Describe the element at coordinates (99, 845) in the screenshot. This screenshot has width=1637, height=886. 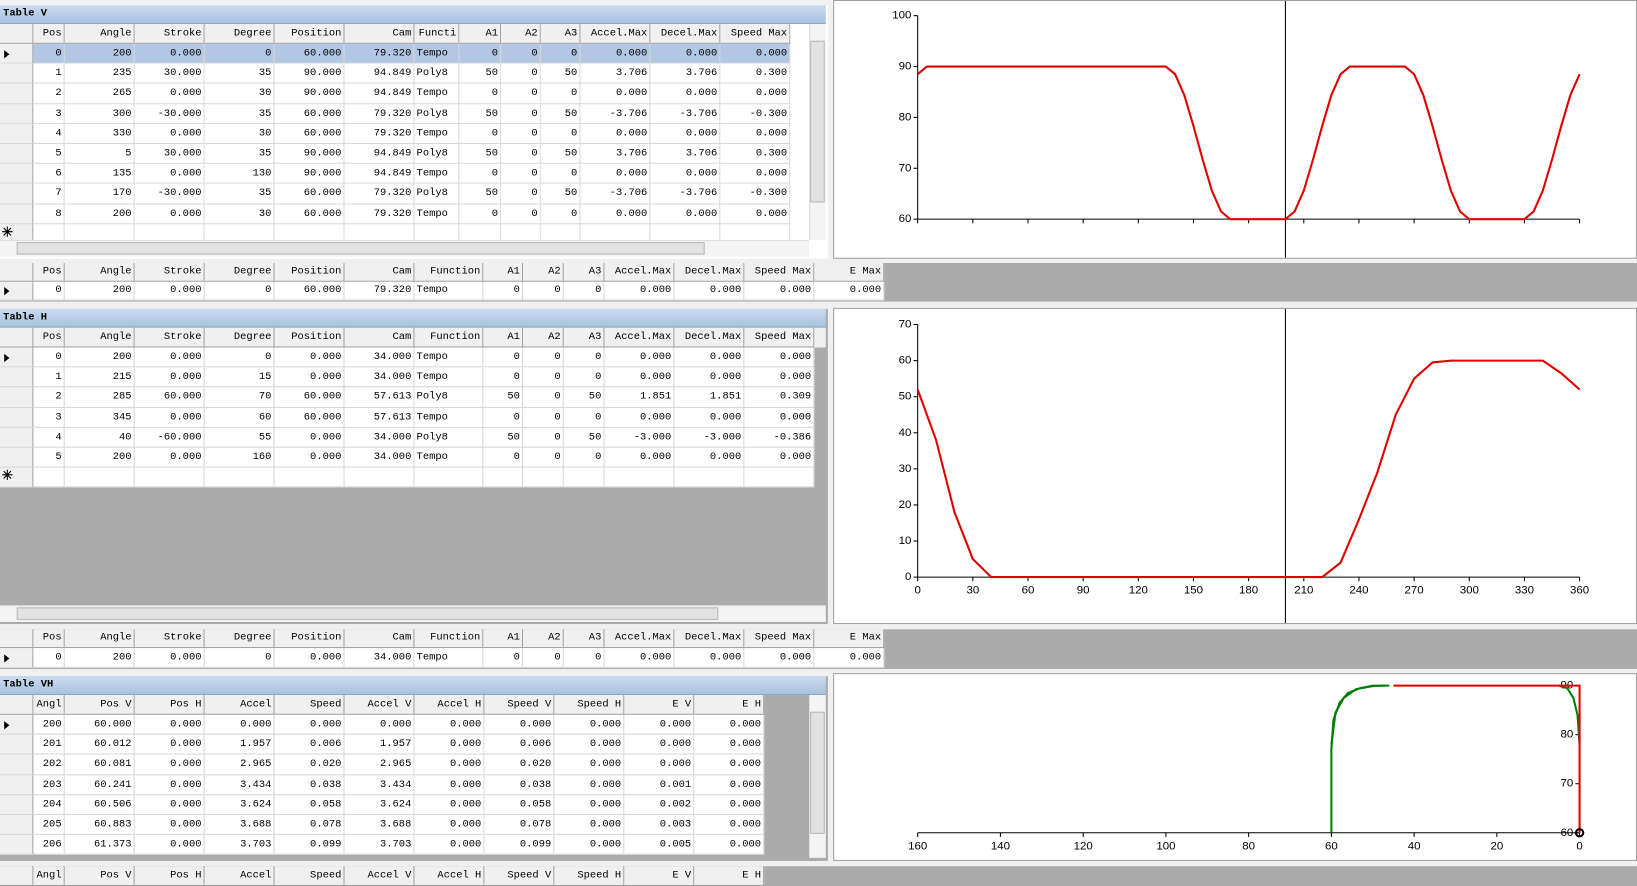
I see `cell: 61.373` at that location.